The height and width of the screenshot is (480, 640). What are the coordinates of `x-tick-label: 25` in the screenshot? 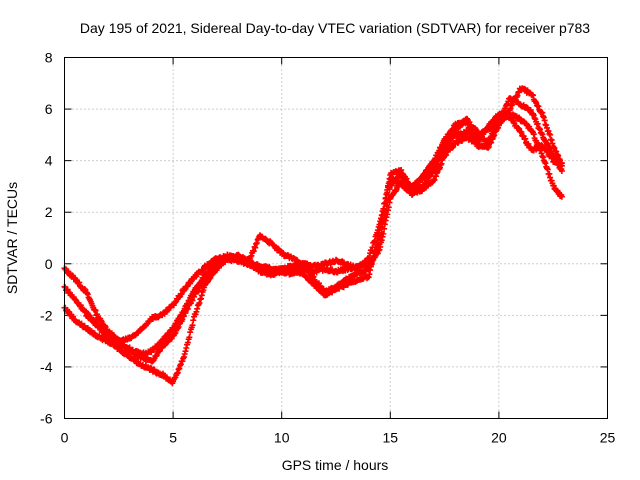 It's located at (608, 438).